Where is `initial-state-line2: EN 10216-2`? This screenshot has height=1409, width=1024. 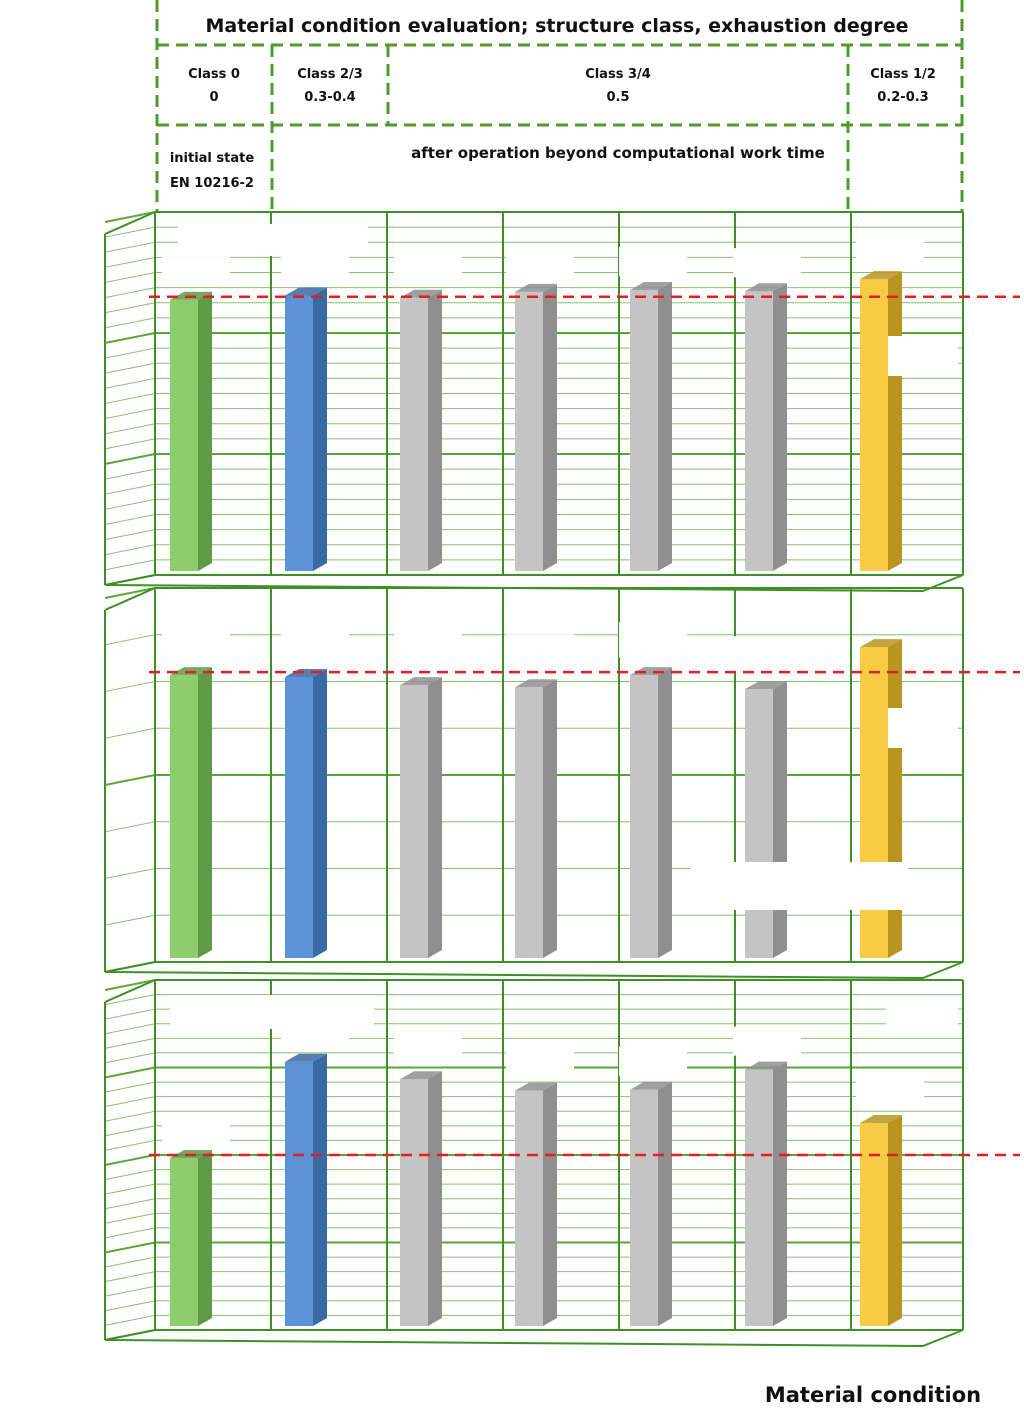
initial-state-line2: EN 10216-2 is located at coordinates (212, 183).